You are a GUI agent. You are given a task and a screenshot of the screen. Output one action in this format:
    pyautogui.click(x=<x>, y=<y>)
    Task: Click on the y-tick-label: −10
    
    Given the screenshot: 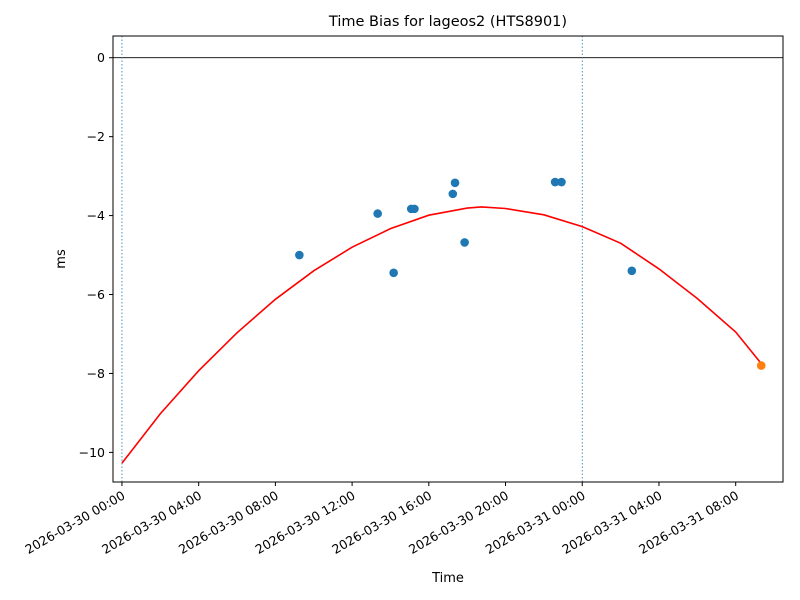 What is the action you would take?
    pyautogui.click(x=92, y=452)
    